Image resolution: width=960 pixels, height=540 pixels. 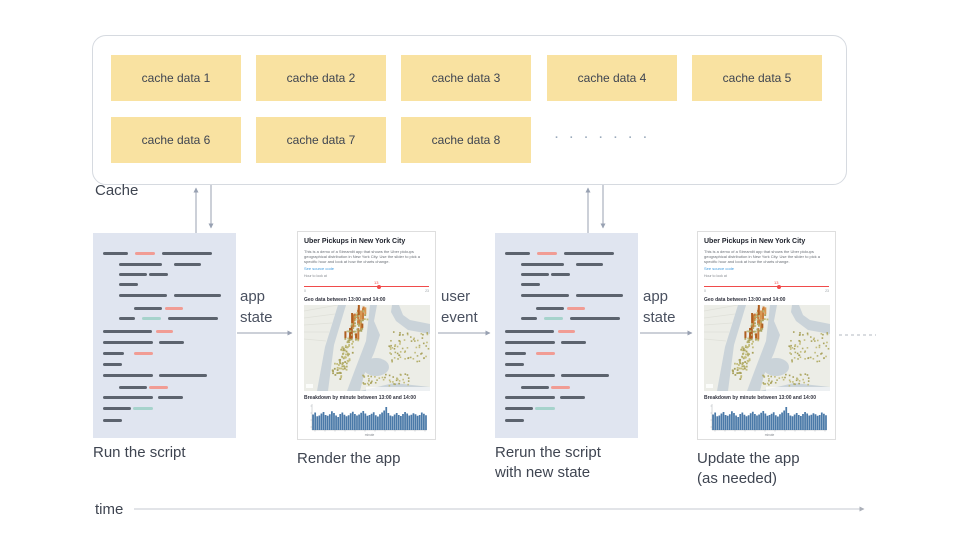 What do you see at coordinates (603, 138) in the screenshot?
I see `more-items-ellipsis: · · · · · · ·` at bounding box center [603, 138].